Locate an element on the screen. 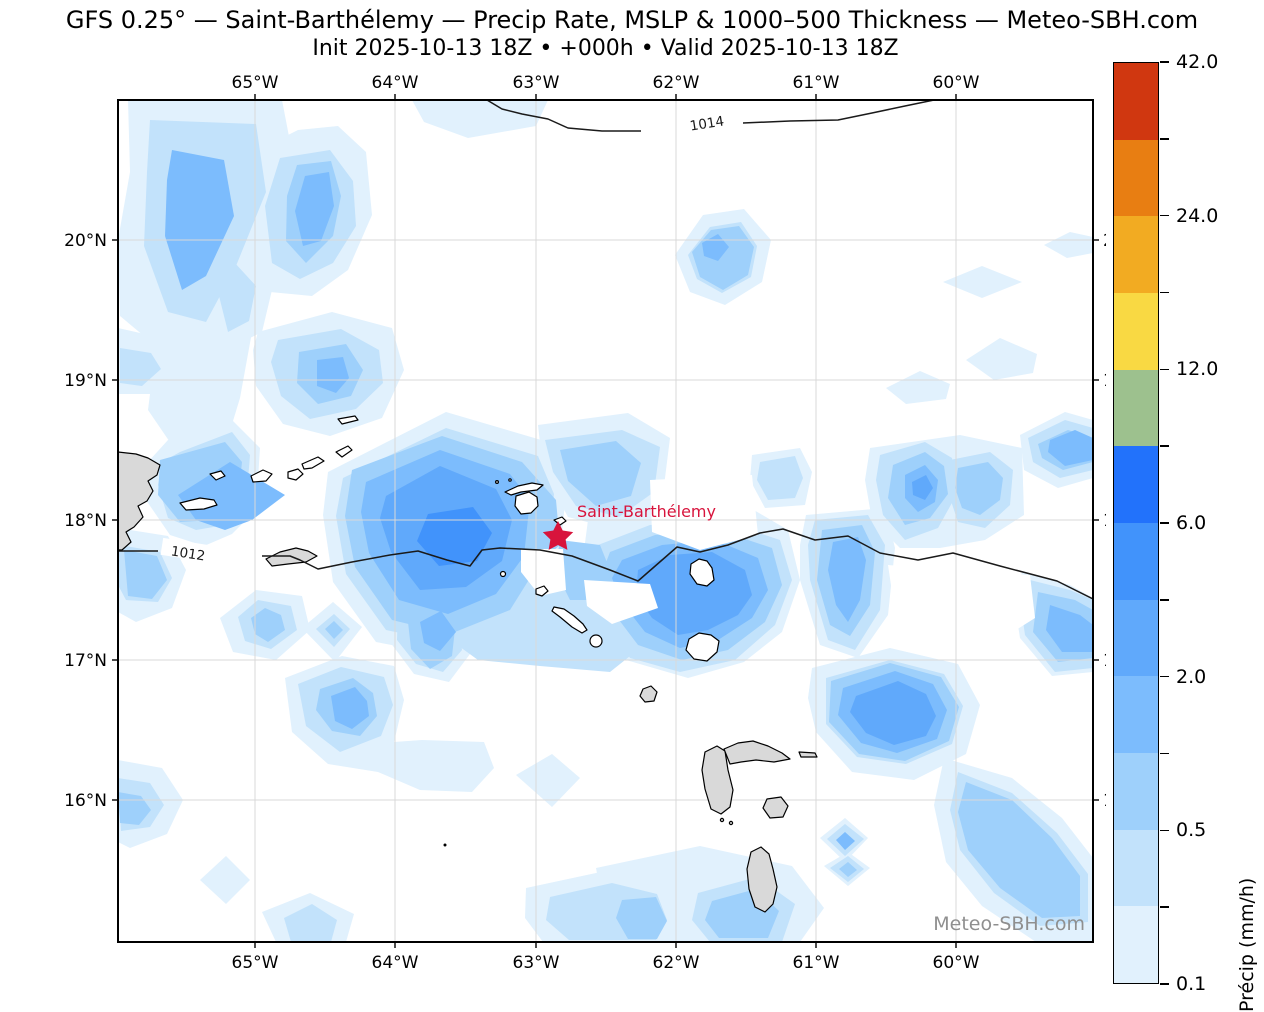 The height and width of the screenshot is (1012, 1264). lon-tick-label-top: 61°W is located at coordinates (816, 83).